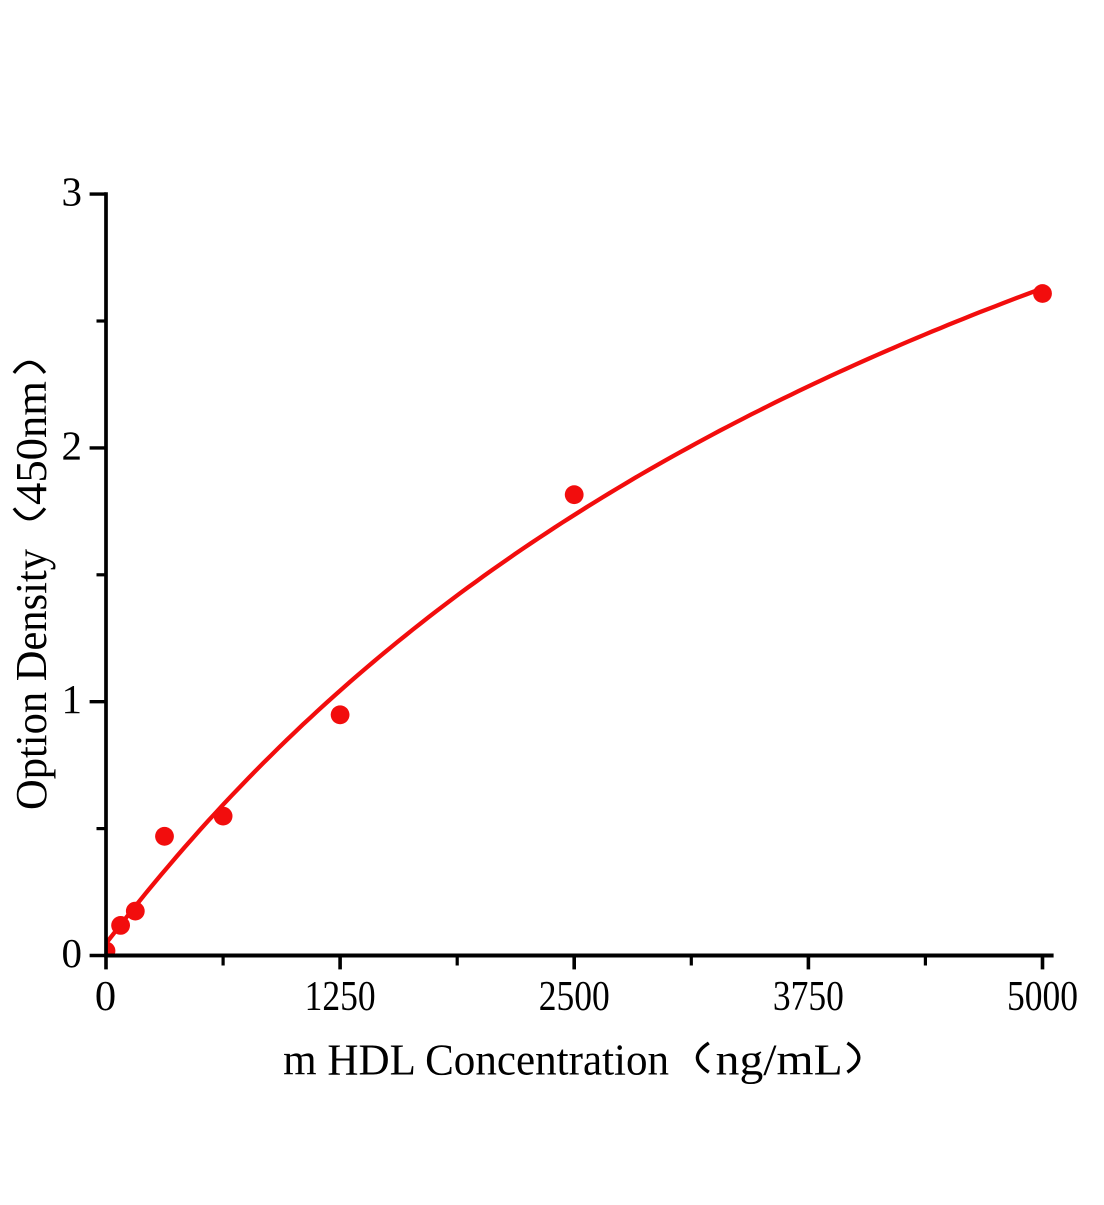  Describe the element at coordinates (31, 443) in the screenshot. I see `svg-text: 450nm` at that location.